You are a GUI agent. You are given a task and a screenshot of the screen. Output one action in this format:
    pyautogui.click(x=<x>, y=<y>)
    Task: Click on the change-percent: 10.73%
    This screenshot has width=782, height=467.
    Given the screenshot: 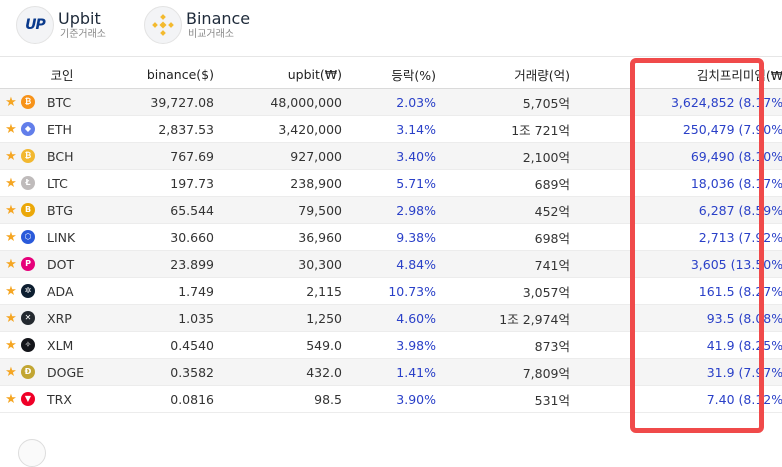 What is the action you would take?
    pyautogui.click(x=389, y=291)
    